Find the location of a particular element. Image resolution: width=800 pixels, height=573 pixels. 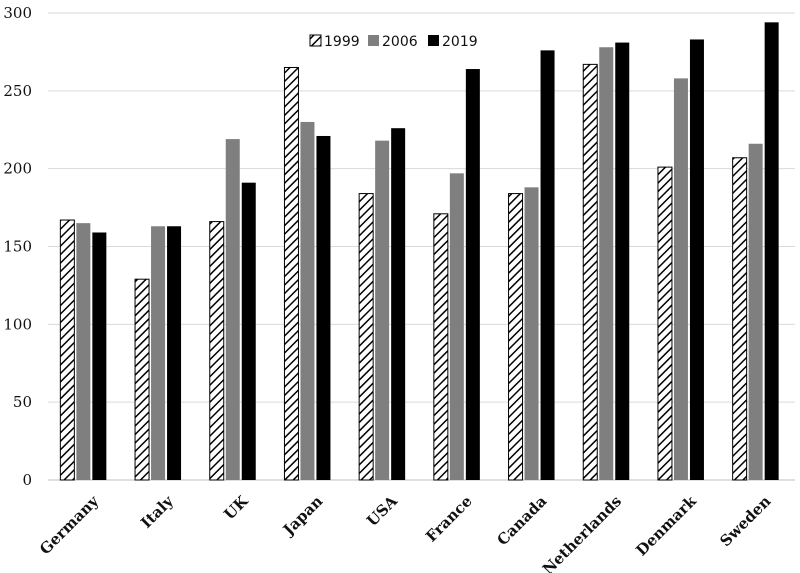

bar-netherlands-2006 is located at coordinates (606, 263).